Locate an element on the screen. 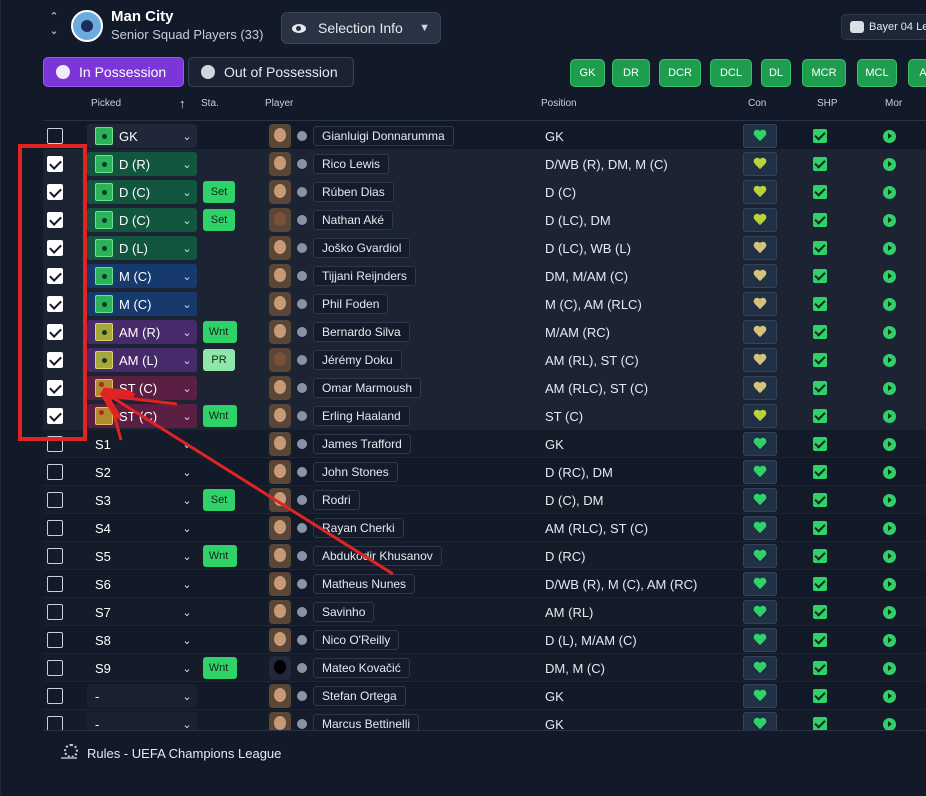  picked-role-dropdown: GK ⌄ is located at coordinates (142, 136).